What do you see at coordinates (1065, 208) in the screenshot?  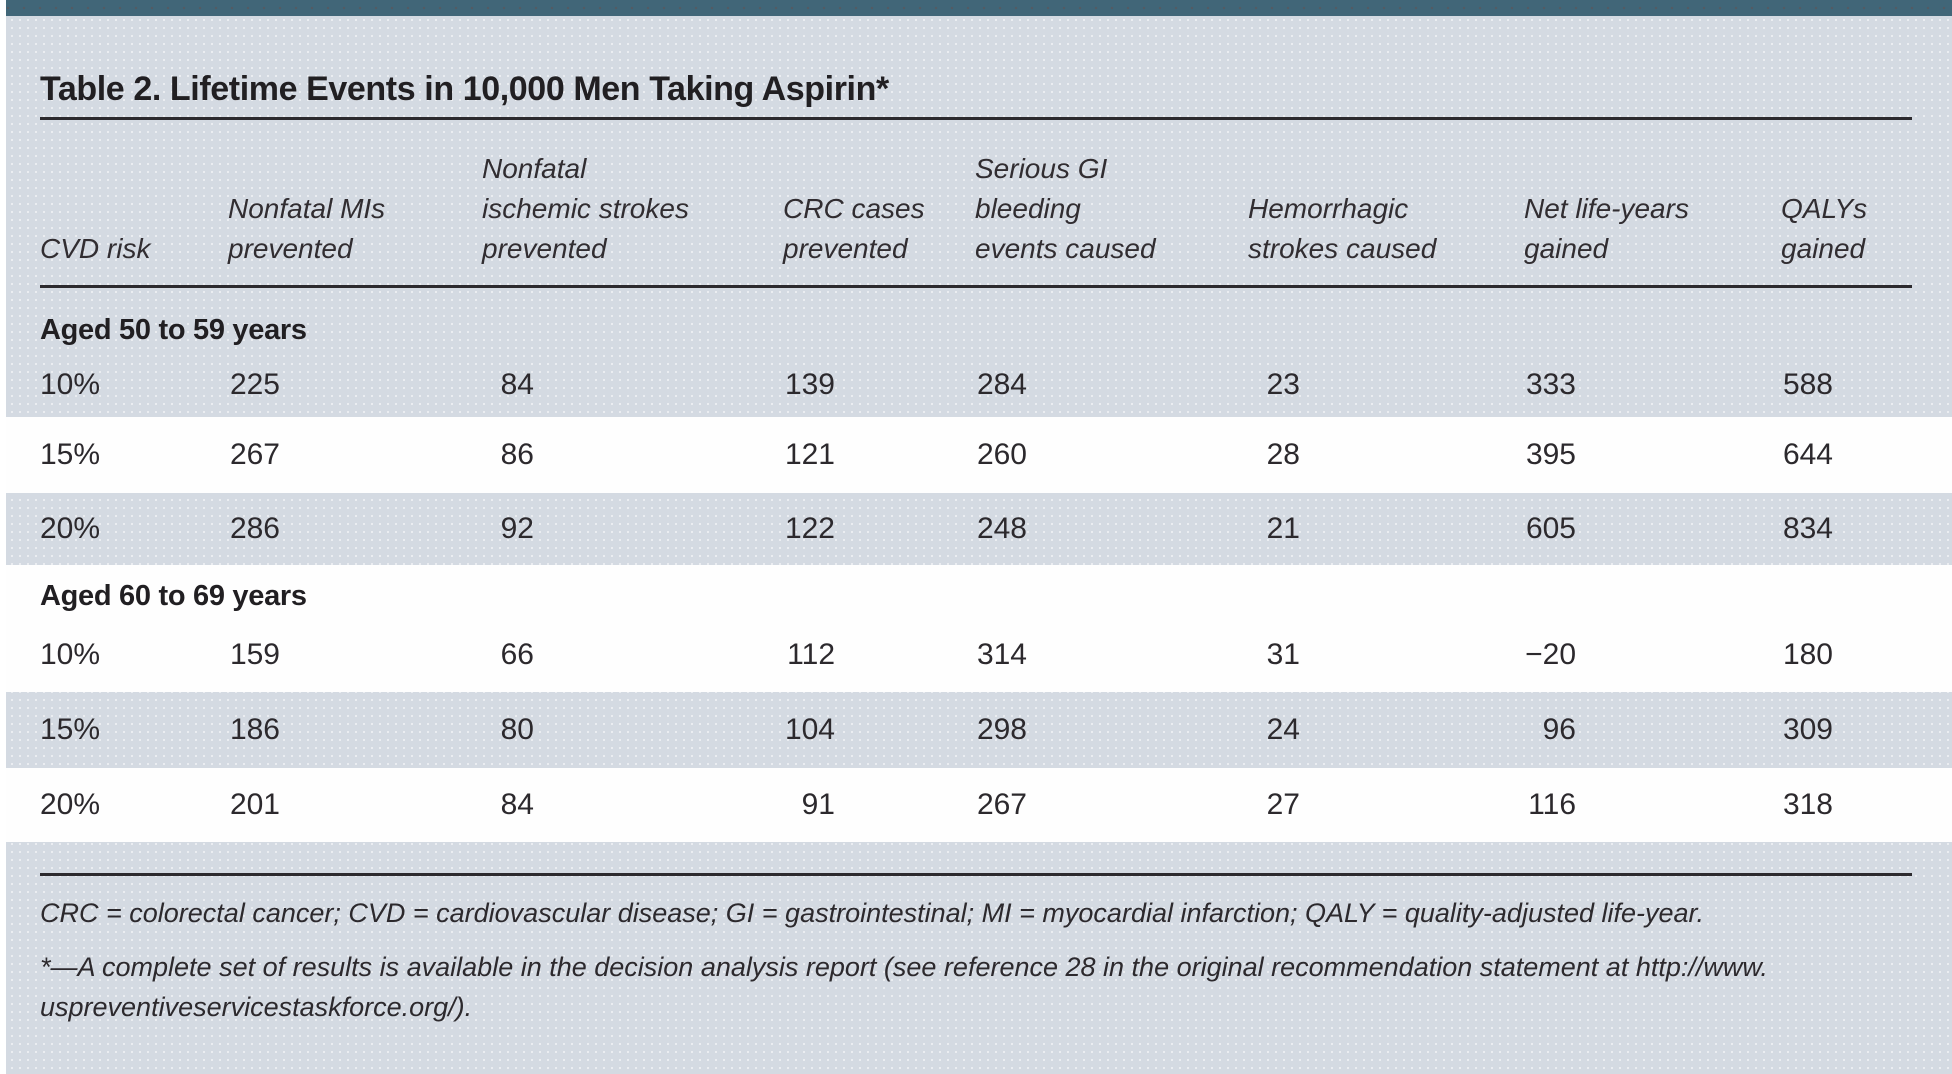 I see `column-header-gi-bleeding: Serious GI bleeding events caused` at bounding box center [1065, 208].